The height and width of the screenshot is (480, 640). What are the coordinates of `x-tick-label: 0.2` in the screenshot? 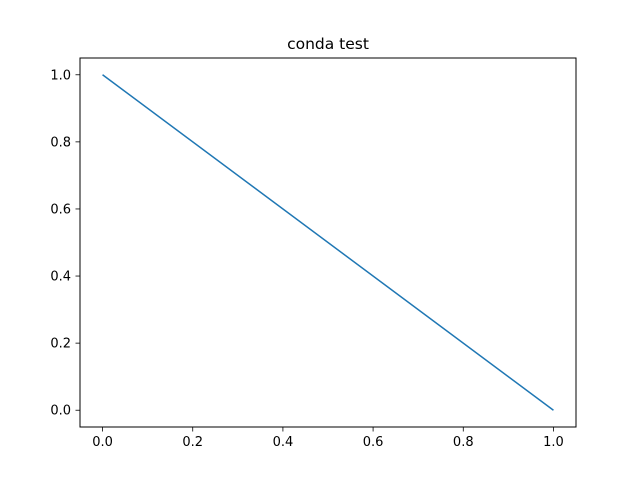 It's located at (192, 442).